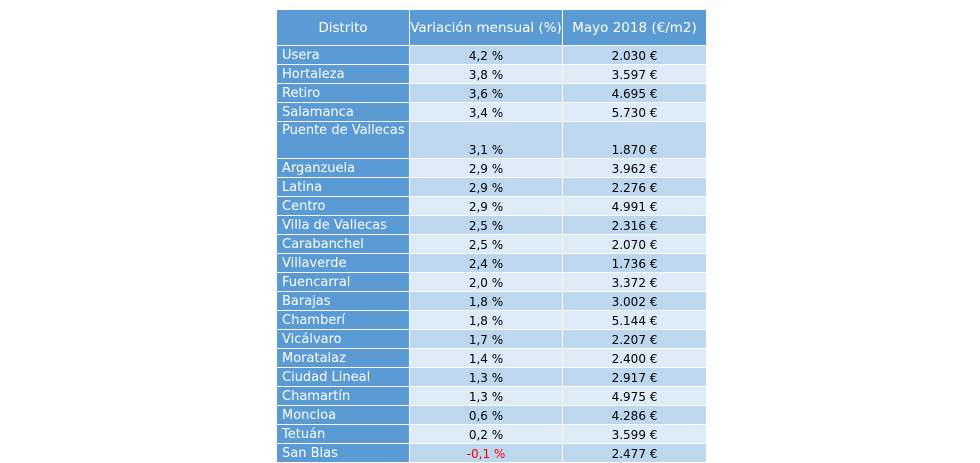 The width and height of the screenshot is (980, 463). I want to click on table-row: Usera 4,2 % 2.030 €, so click(491, 55).